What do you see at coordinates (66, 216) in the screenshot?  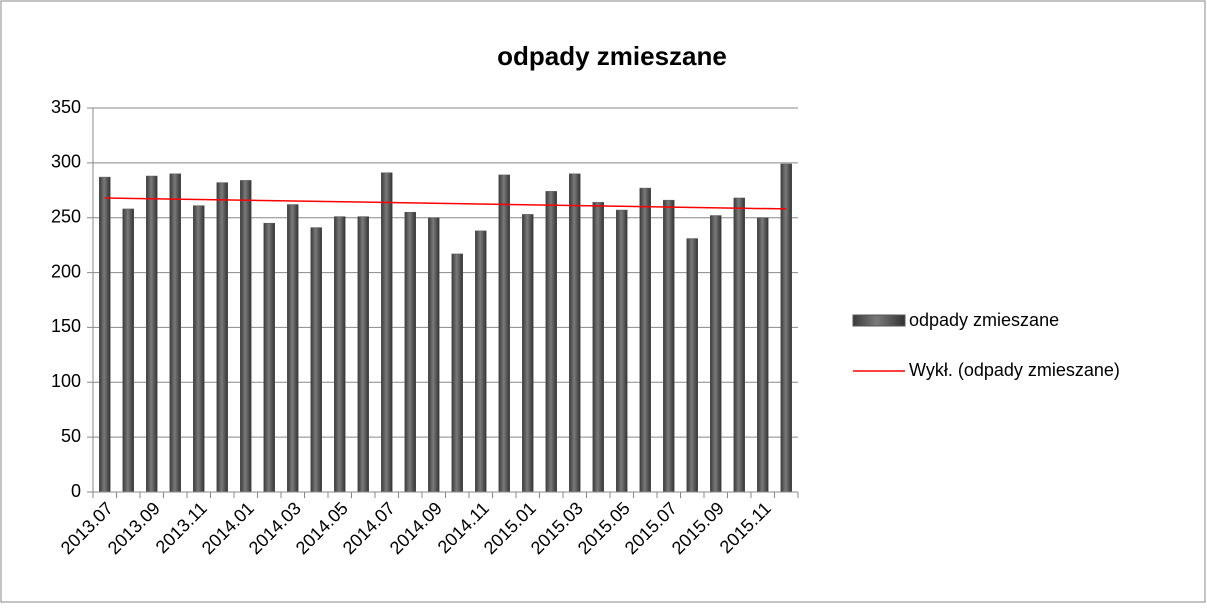 I see `y-tick-label: 250` at bounding box center [66, 216].